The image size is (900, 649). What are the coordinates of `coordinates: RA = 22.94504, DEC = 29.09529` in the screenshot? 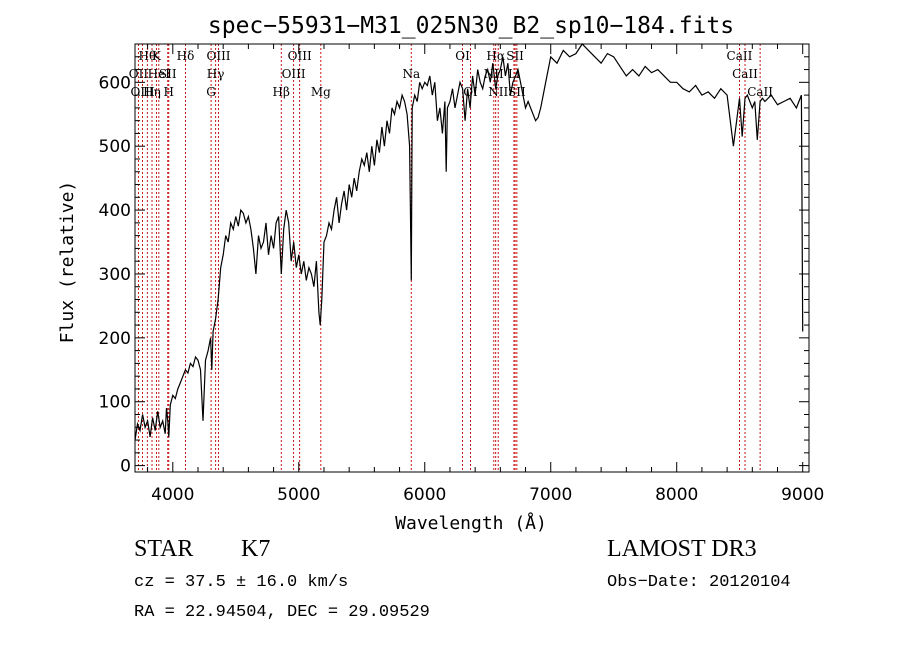 It's located at (282, 612).